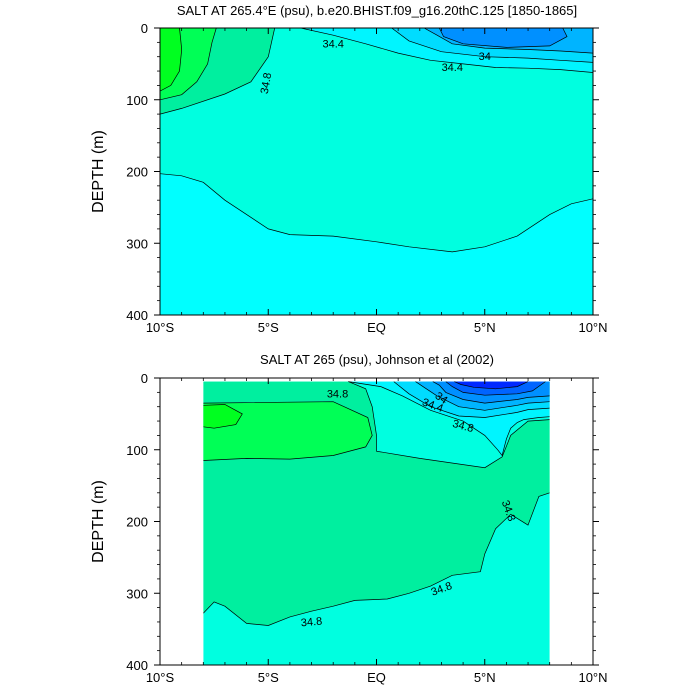  I want to click on bottom-contour-label-1: 34, so click(441, 398).